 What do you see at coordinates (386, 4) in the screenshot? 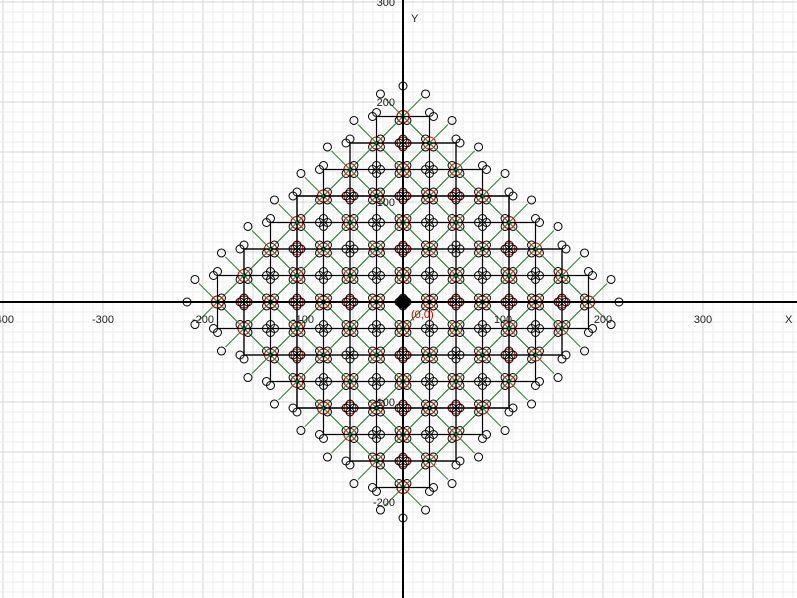
I see `y-label: 300` at bounding box center [386, 4].